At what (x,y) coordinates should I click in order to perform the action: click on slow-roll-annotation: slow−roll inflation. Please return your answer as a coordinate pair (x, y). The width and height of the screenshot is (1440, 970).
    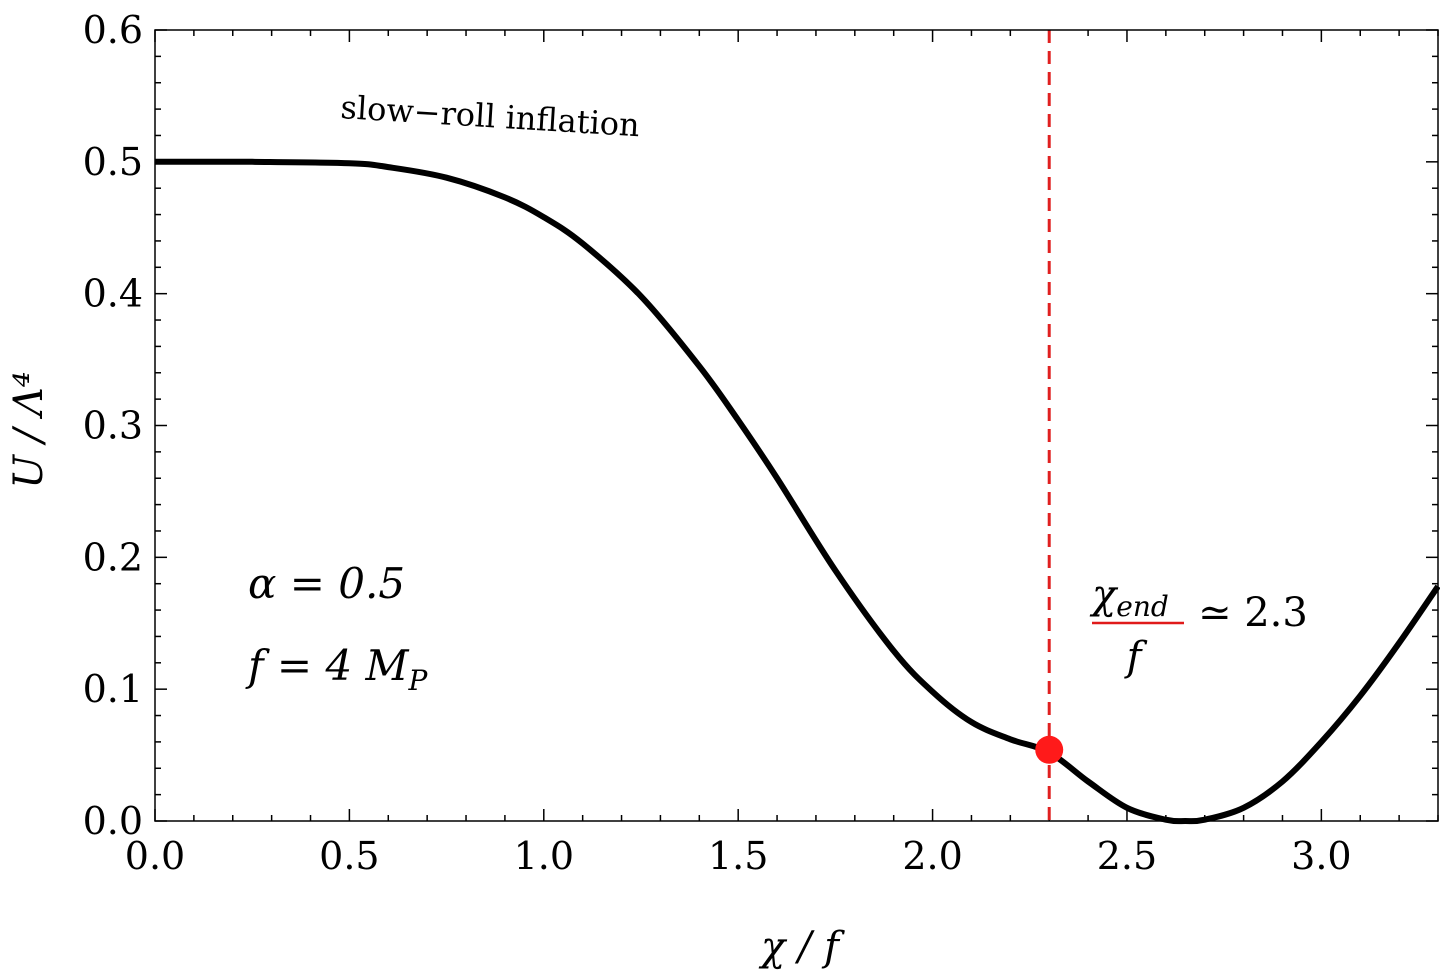
    Looking at the image, I should click on (490, 116).